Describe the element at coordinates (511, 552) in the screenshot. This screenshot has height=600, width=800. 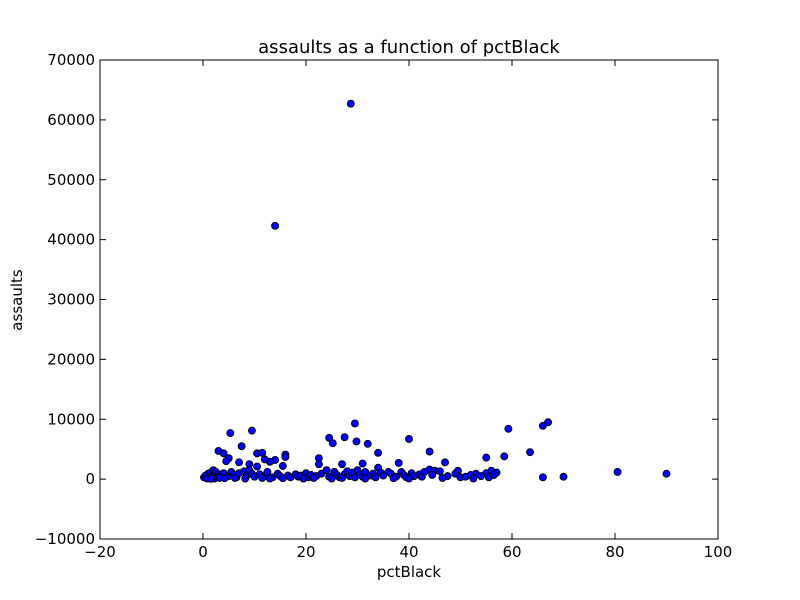
I see `x-tick-label: 60` at that location.